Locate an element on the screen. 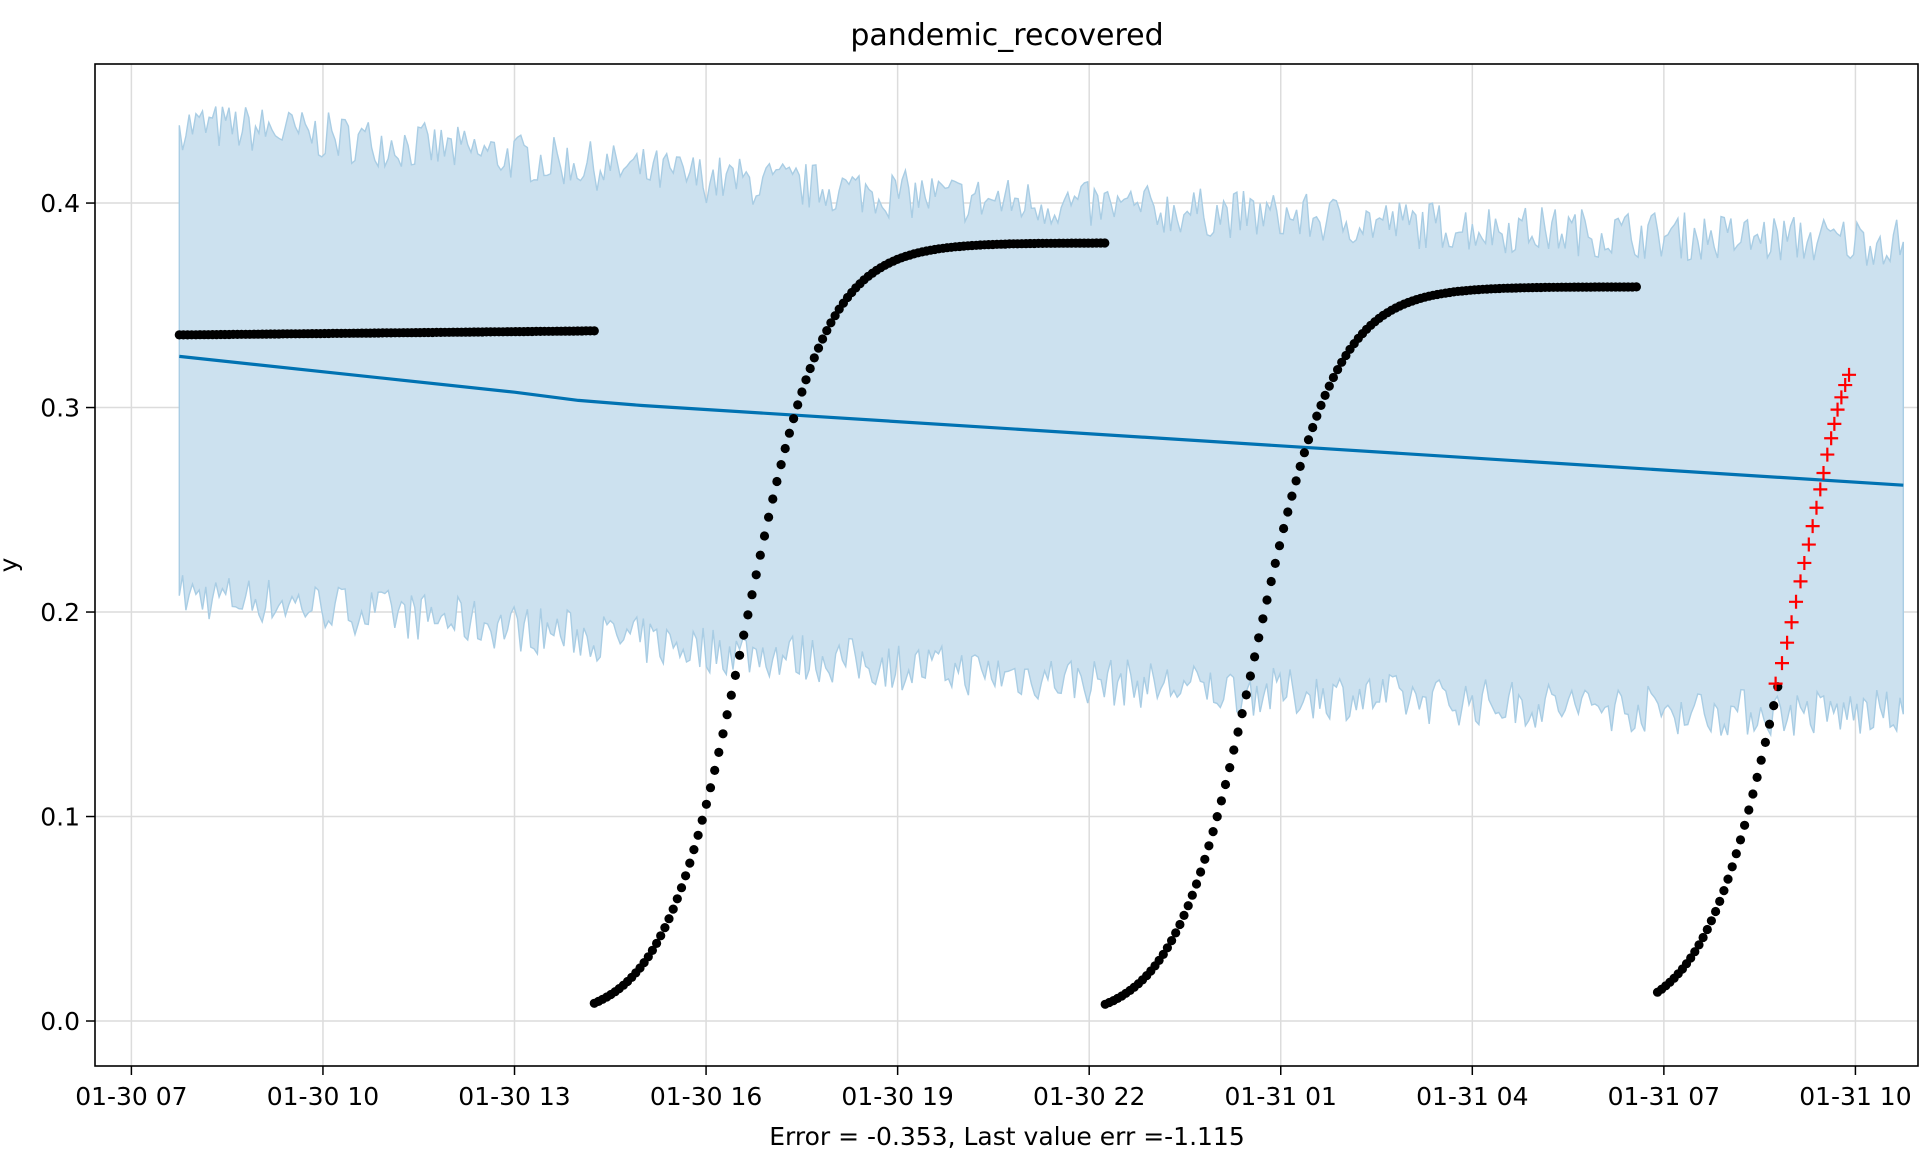 This screenshot has width=1926, height=1156. x-tick-label: 01-30 10 is located at coordinates (323, 1096).